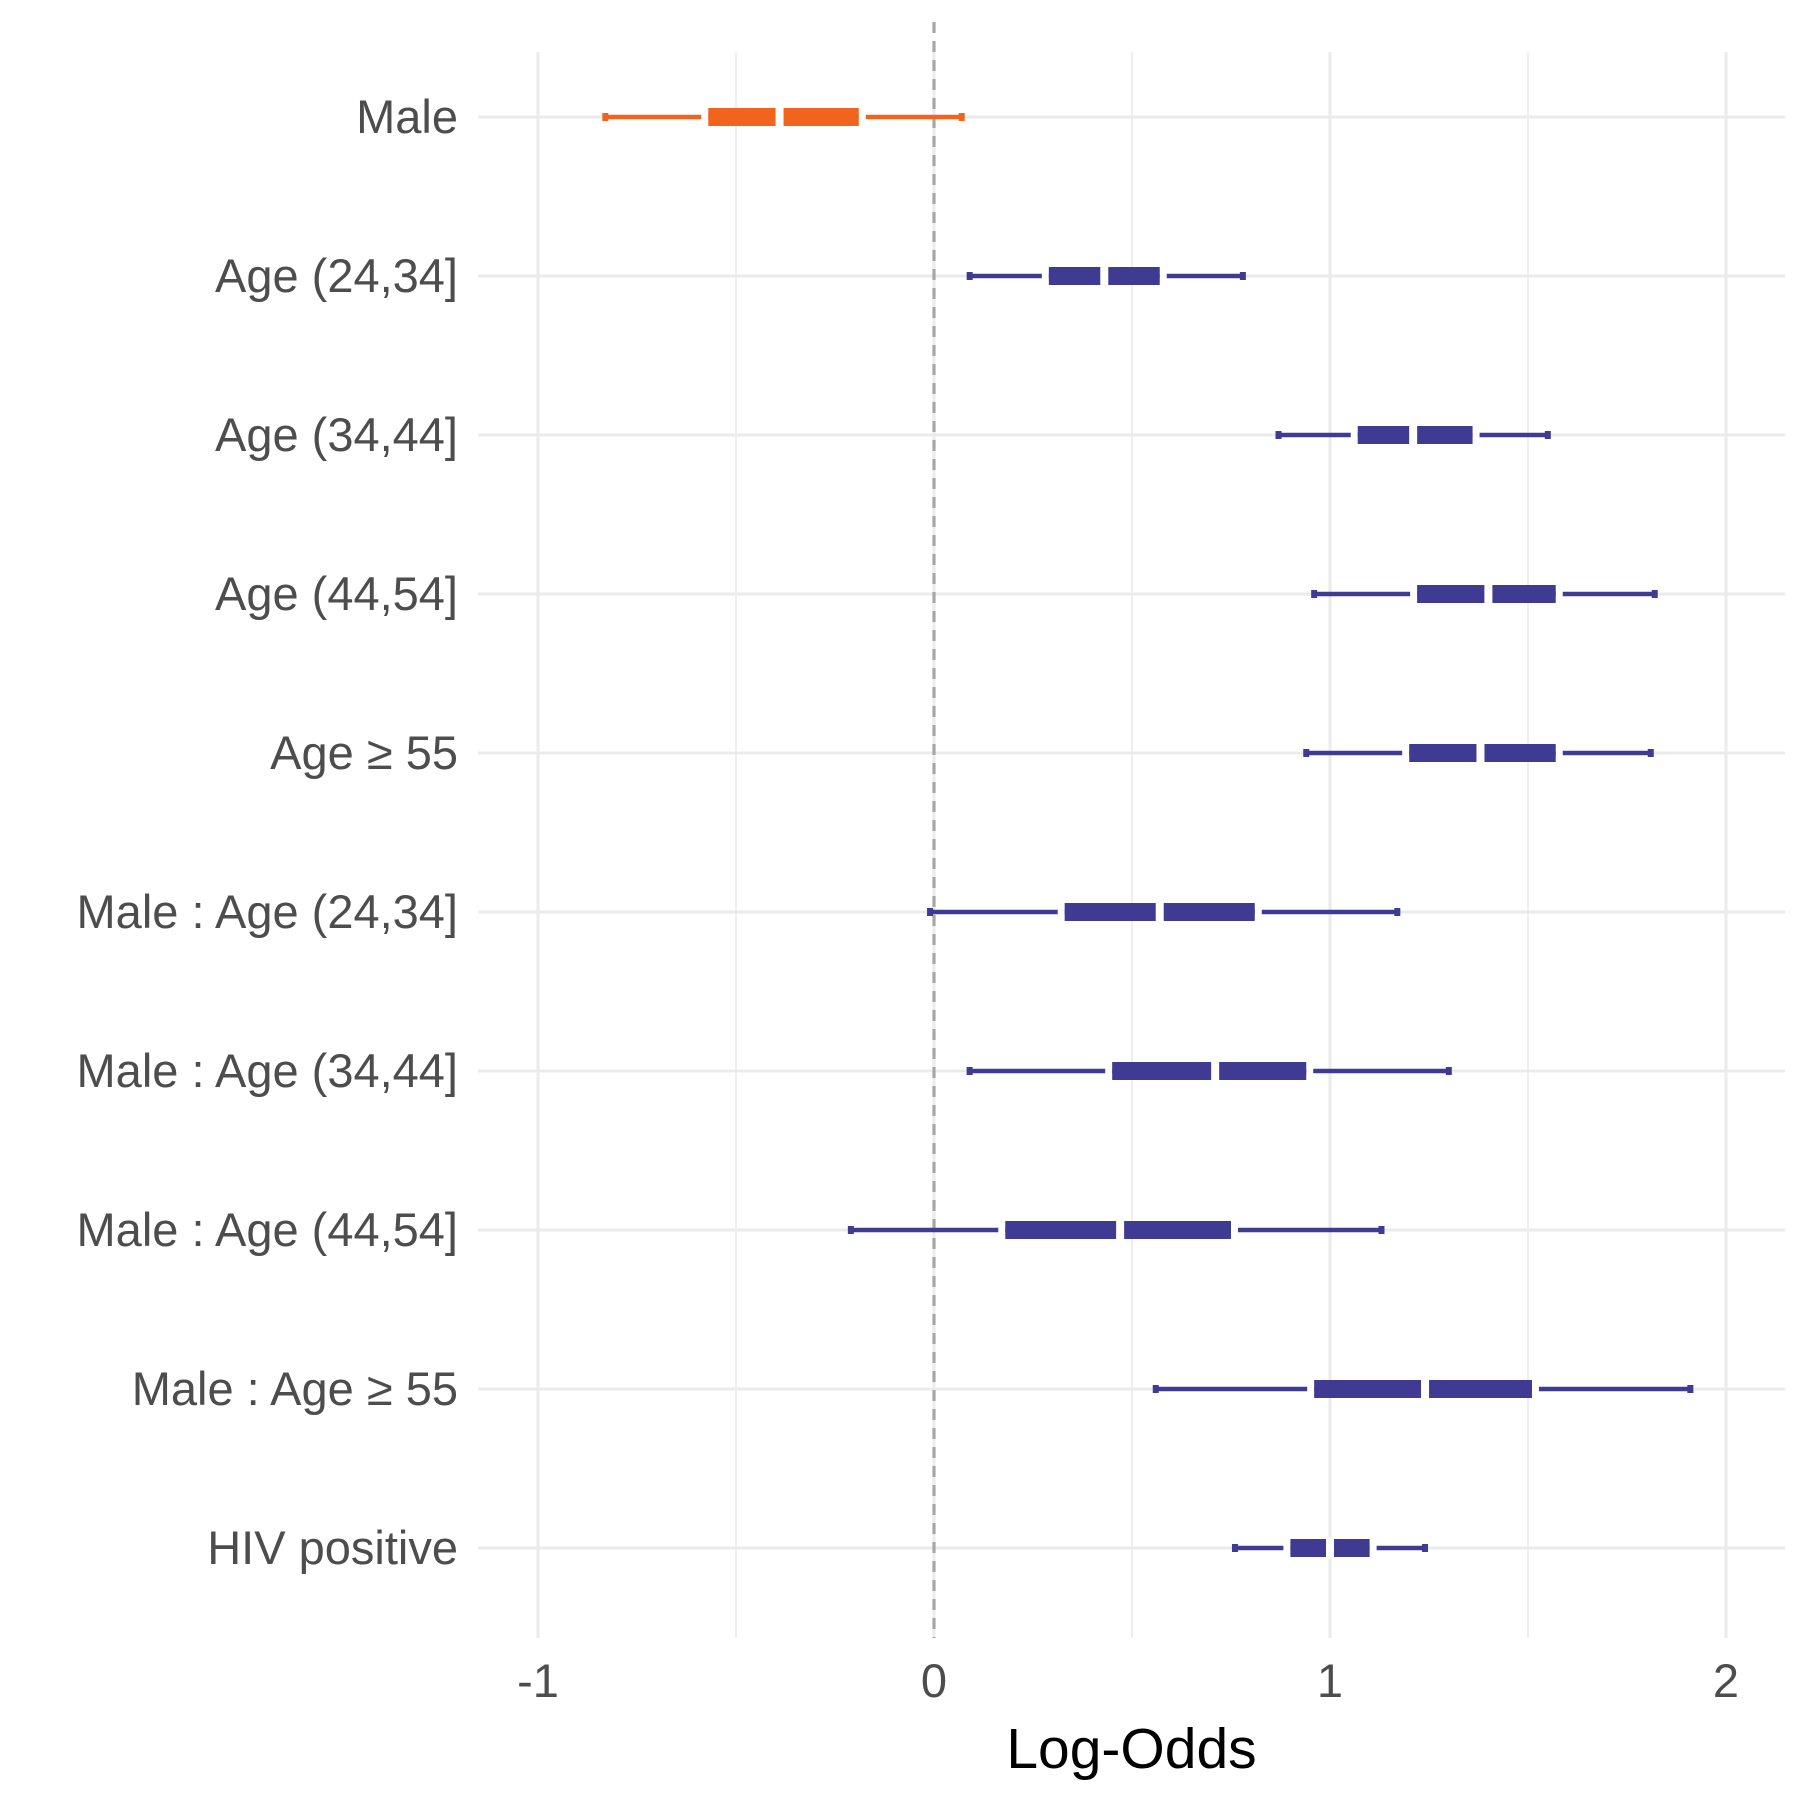  What do you see at coordinates (407, 116) in the screenshot?
I see `y-tick-label: Male` at bounding box center [407, 116].